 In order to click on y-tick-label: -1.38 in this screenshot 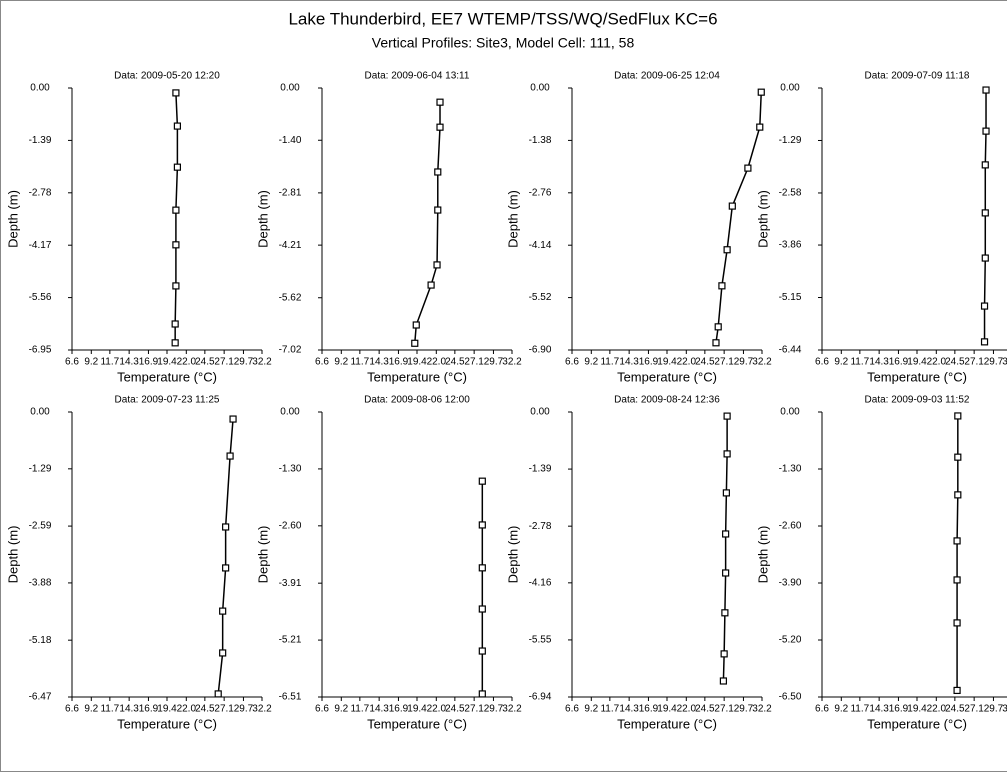, I will do `click(540, 140)`.